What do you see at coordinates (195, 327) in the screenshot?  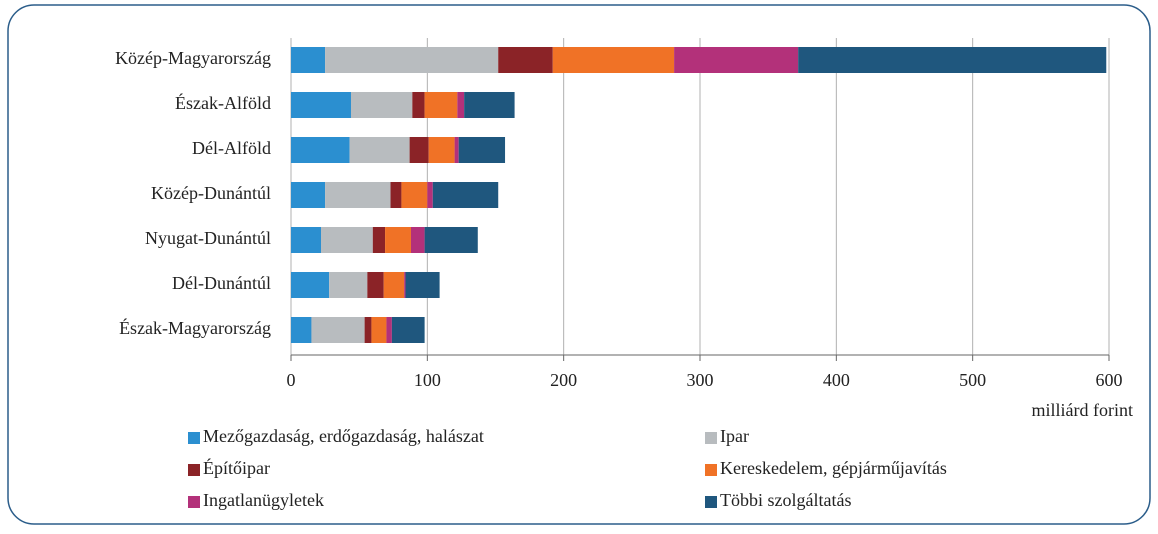 I see `y-tick-label: Észak-Magyarország` at bounding box center [195, 327].